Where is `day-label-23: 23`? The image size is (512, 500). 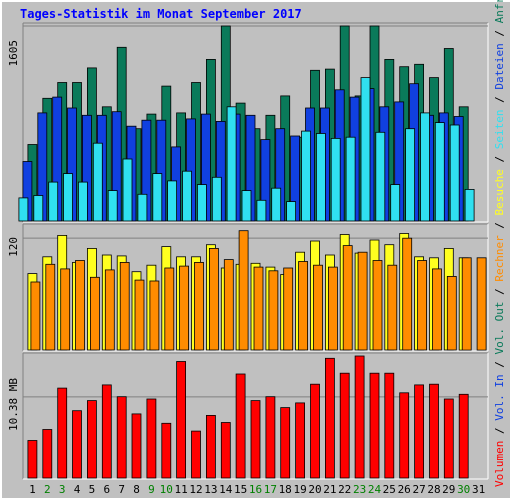
day-label-23: 23 is located at coordinates (359, 489).